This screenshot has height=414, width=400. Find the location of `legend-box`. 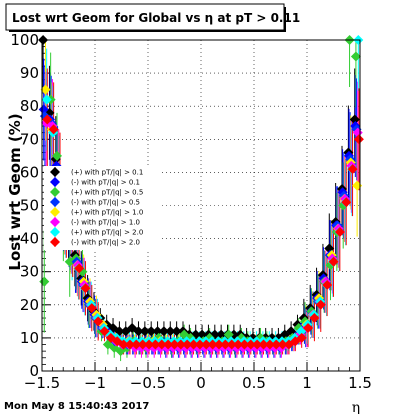

legend-box is located at coordinates (102, 208).